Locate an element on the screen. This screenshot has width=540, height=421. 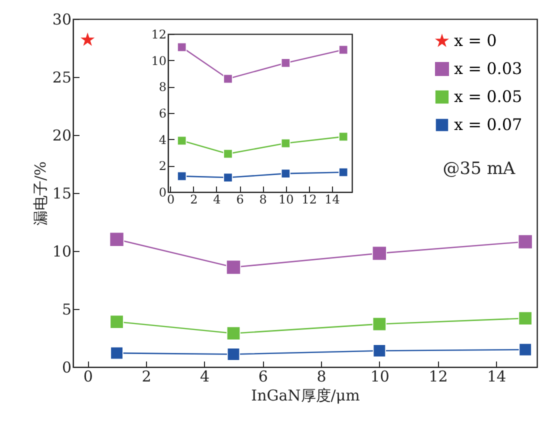
legend-label: x = 0 is located at coordinates (475, 40).